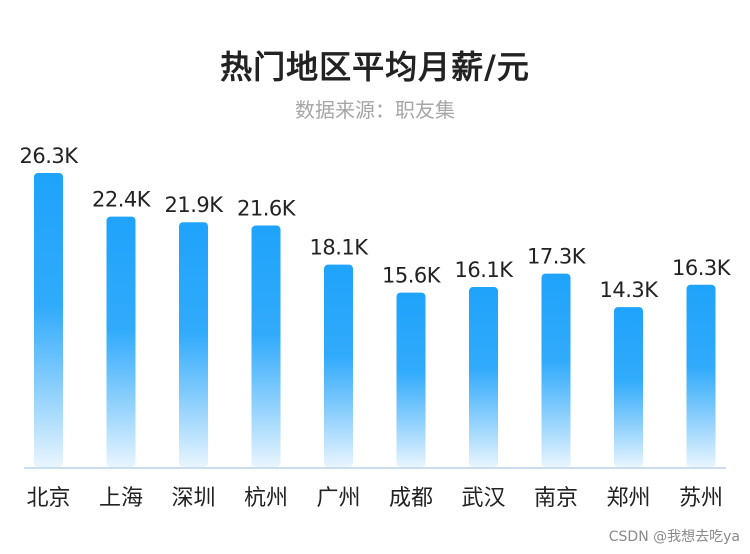 The image size is (750, 554). What do you see at coordinates (193, 498) in the screenshot?
I see `x-tick-label: 深圳` at bounding box center [193, 498].